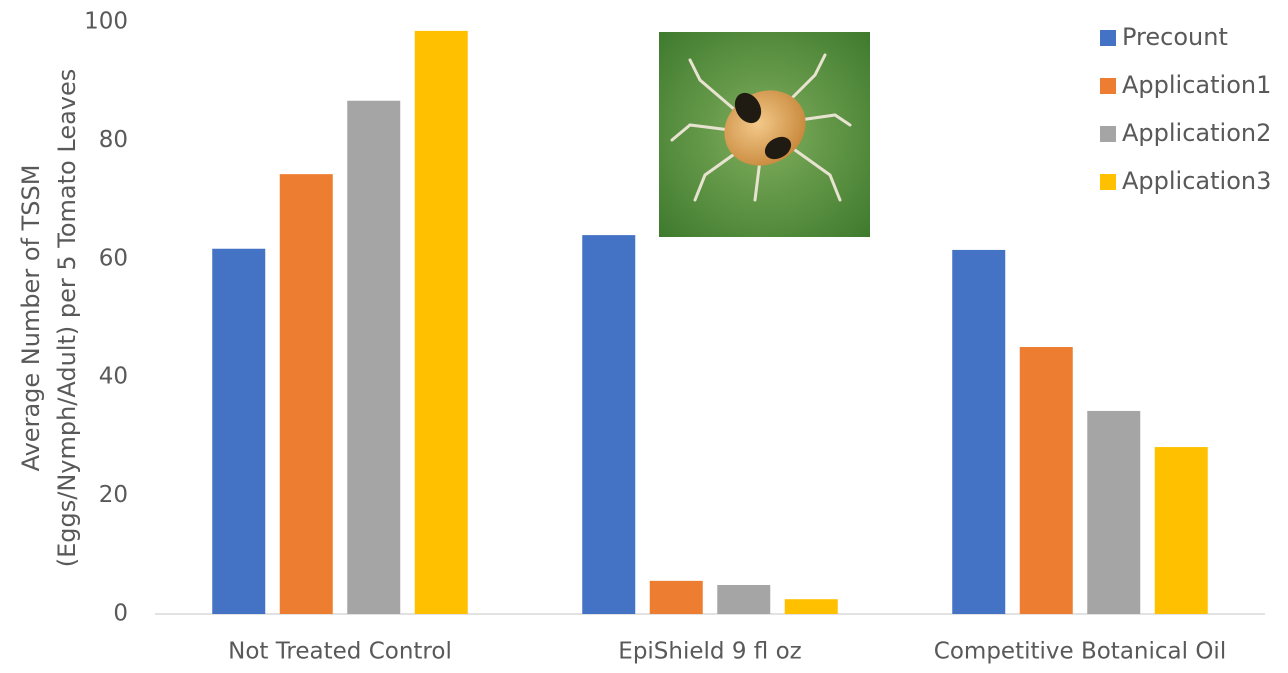  What do you see at coordinates (1196, 181) in the screenshot?
I see `legend-label: Application3` at bounding box center [1196, 181].